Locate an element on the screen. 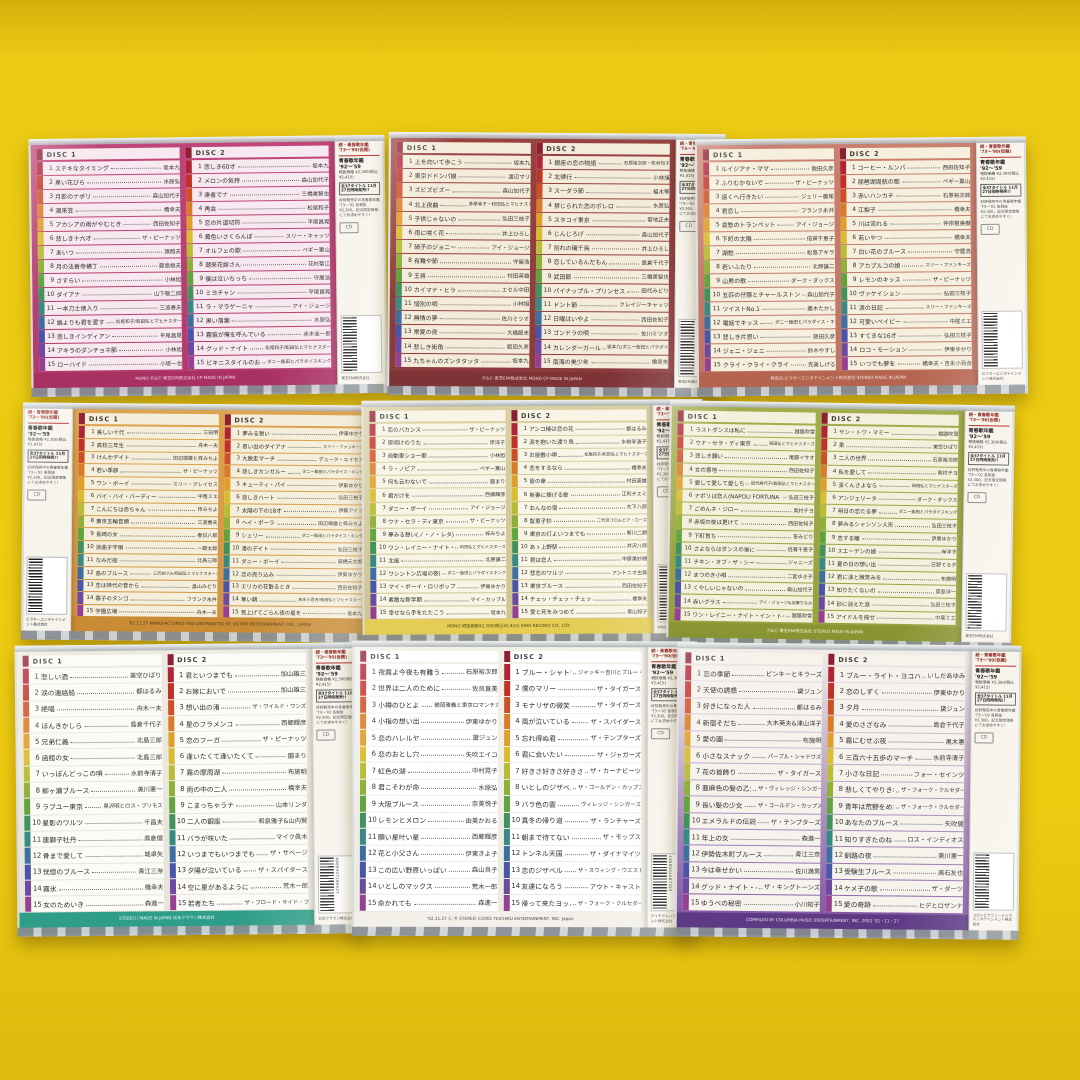 Image resolution: width=1080 pixels, height=1080 pixels. track-row: 4 新宿そだち 大木英夫&津山洋子 is located at coordinates (753, 723).